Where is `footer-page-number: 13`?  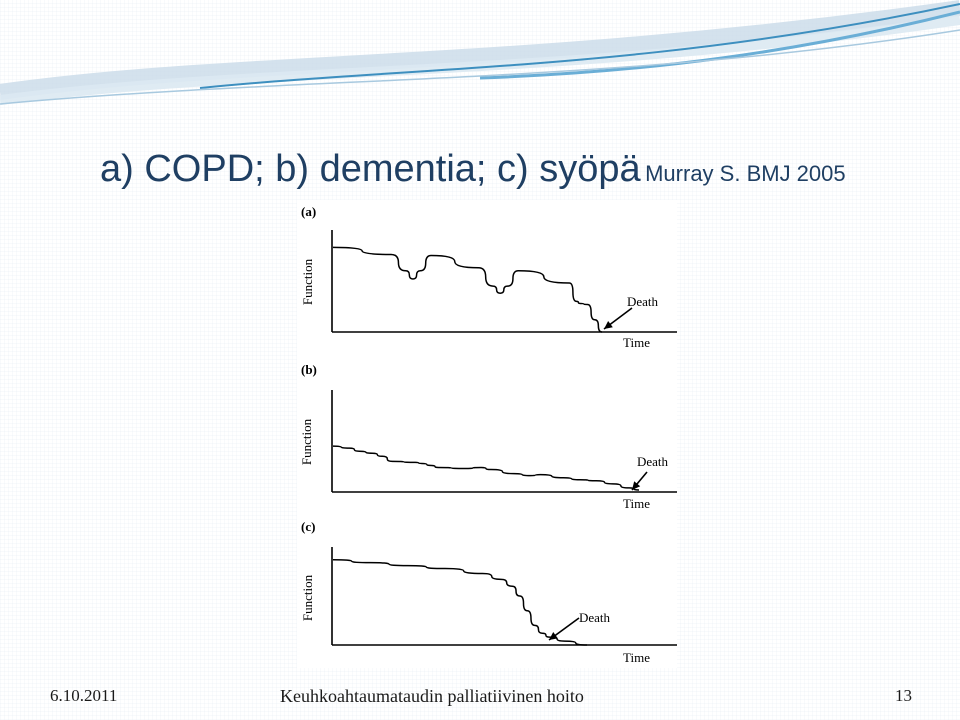 footer-page-number: 13 is located at coordinates (903, 695).